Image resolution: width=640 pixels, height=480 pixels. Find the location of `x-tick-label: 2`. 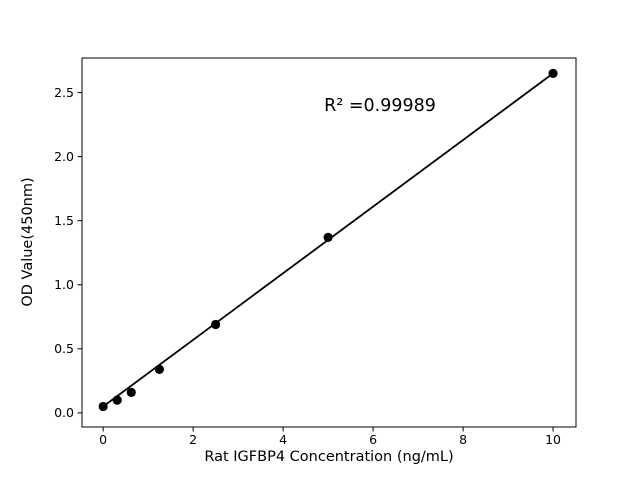

x-tick-label: 2 is located at coordinates (193, 439).